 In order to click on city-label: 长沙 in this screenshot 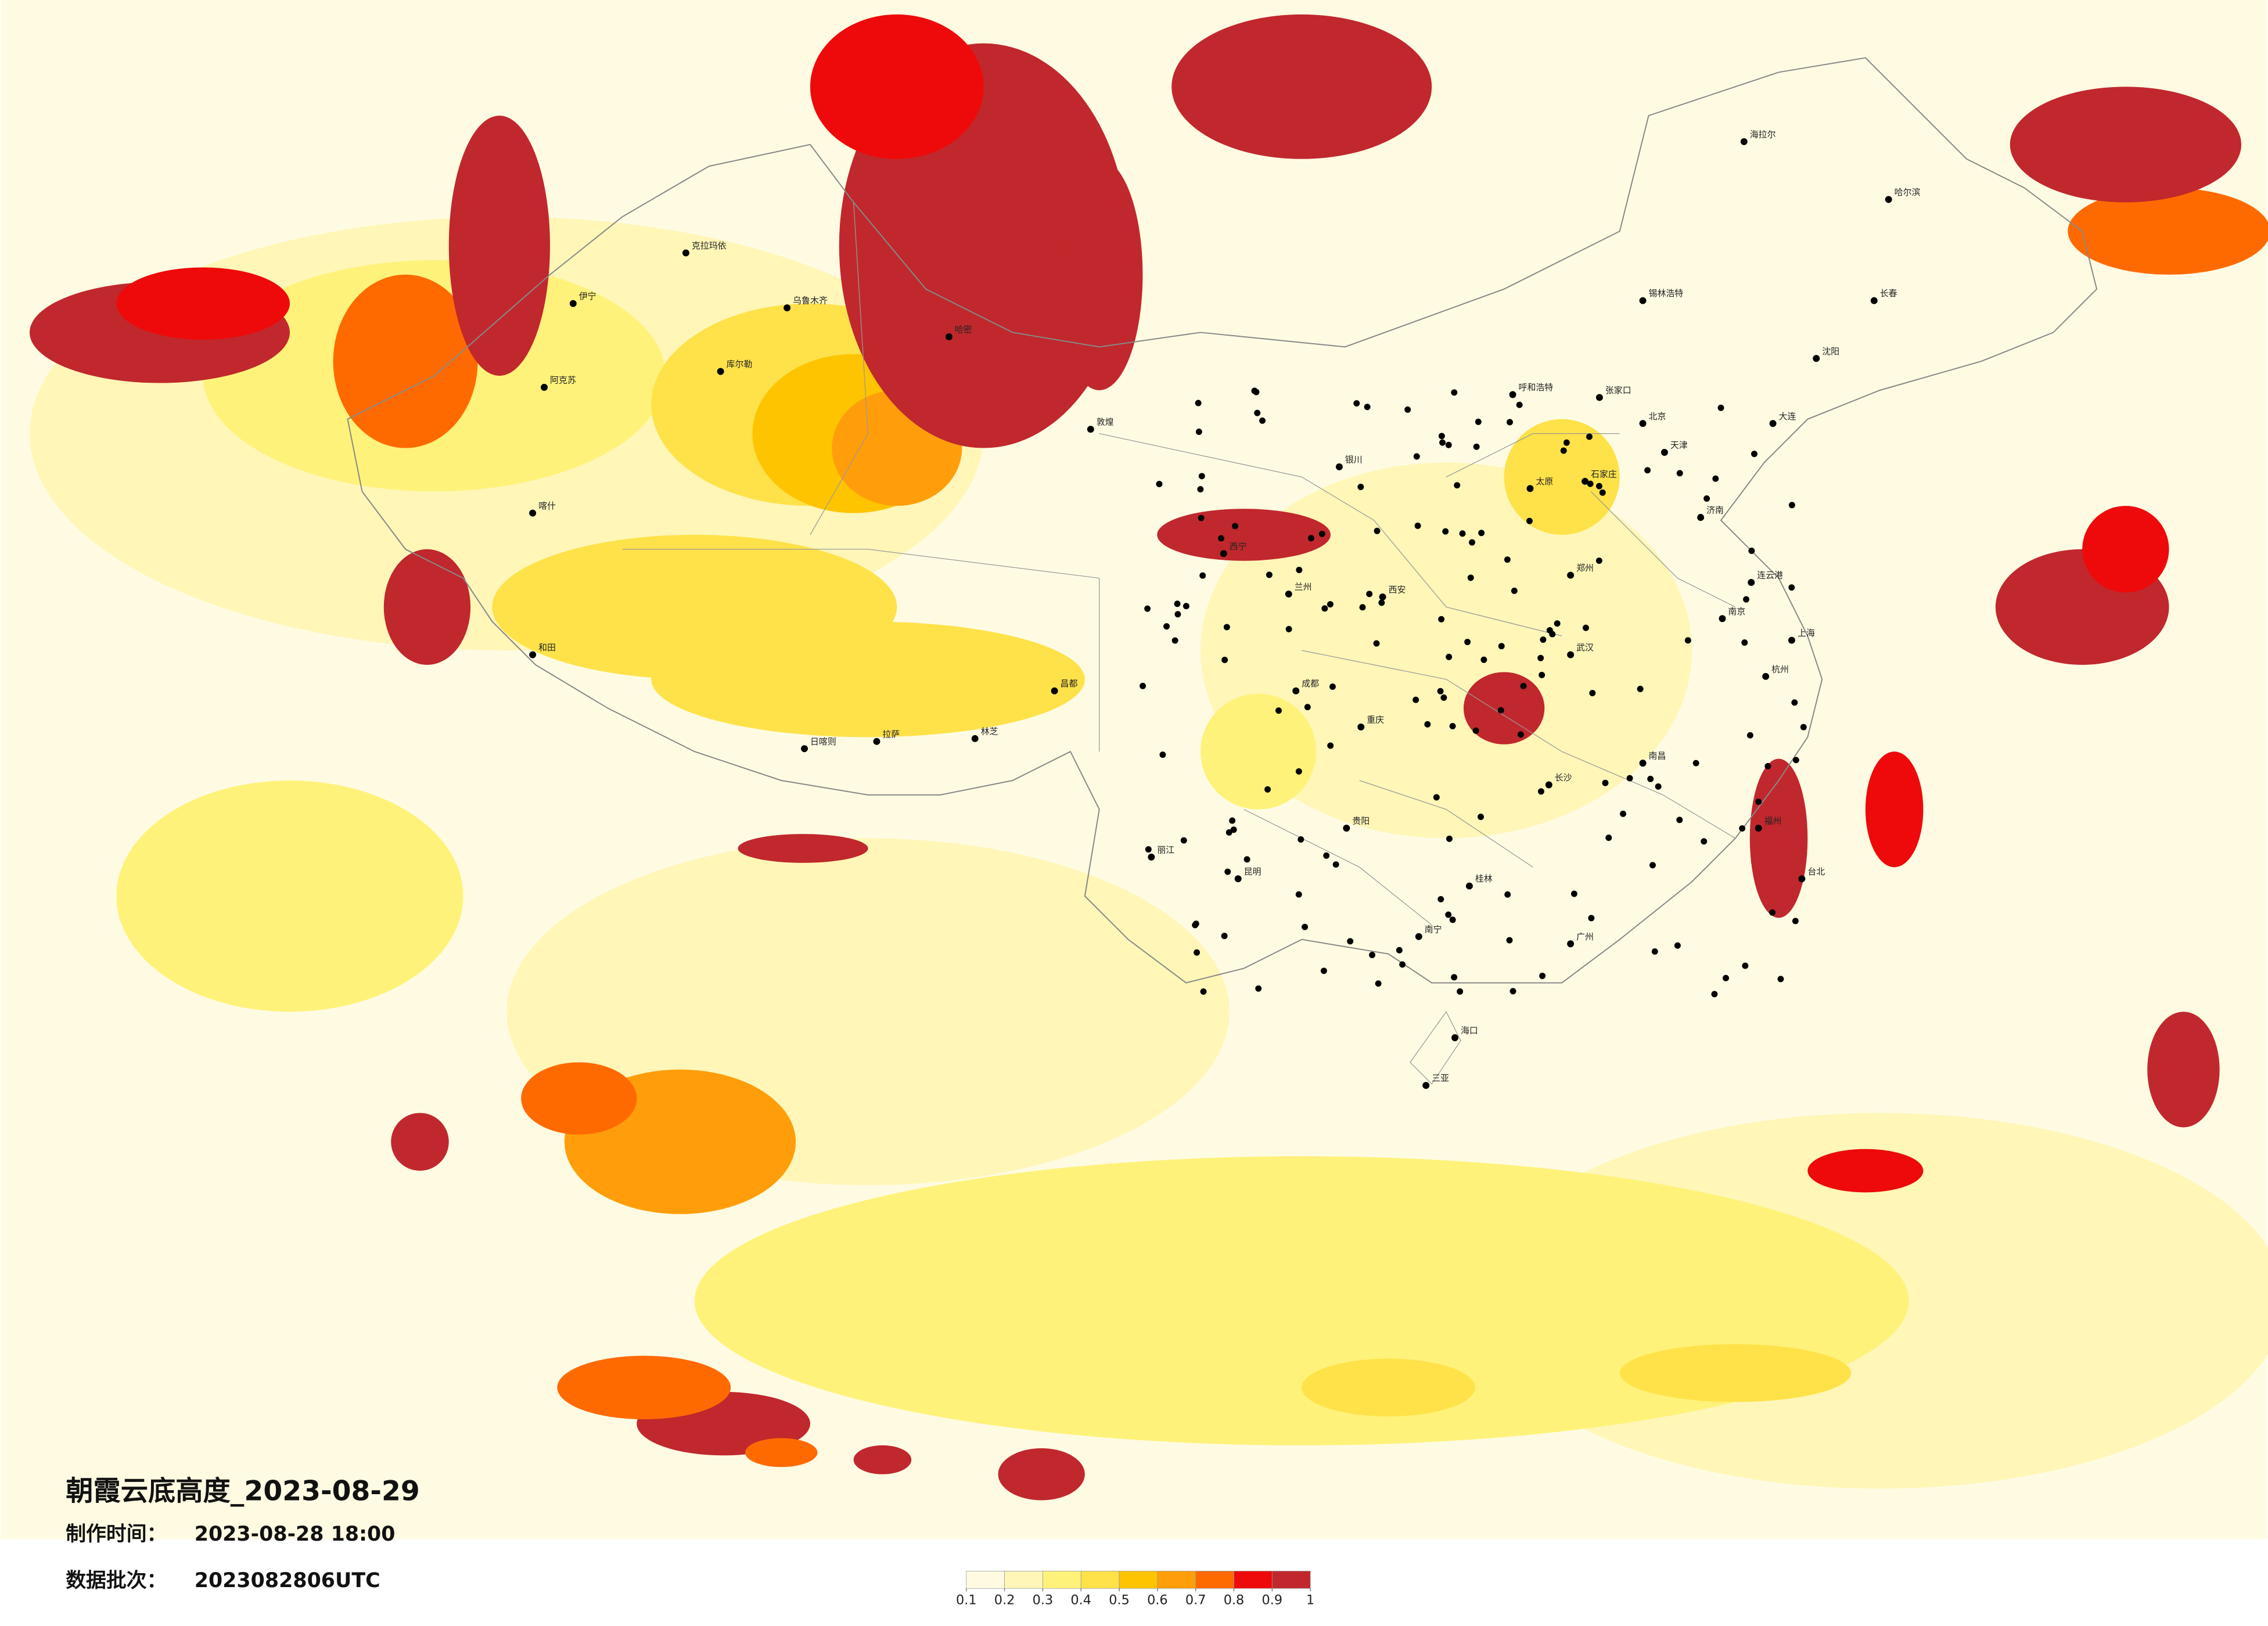, I will do `click(1564, 778)`.